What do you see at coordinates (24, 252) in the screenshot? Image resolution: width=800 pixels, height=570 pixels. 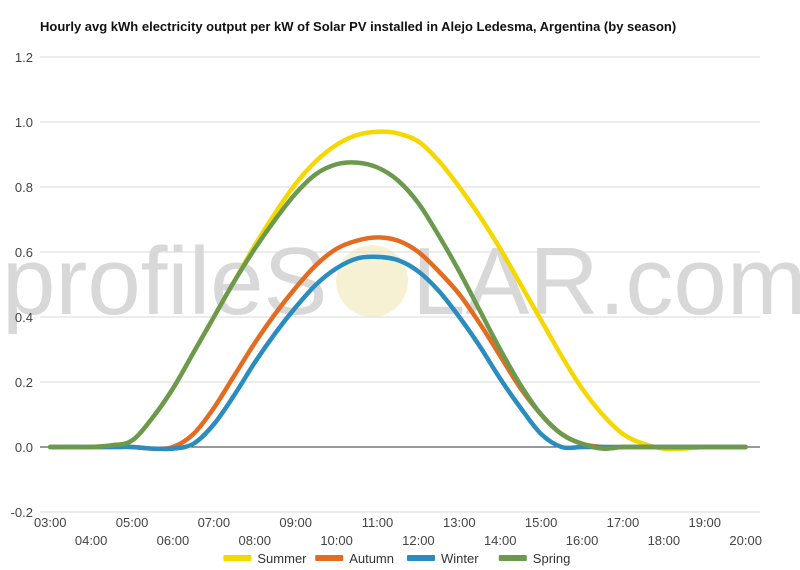 I see `y-tick-label: 0.6` at bounding box center [24, 252].